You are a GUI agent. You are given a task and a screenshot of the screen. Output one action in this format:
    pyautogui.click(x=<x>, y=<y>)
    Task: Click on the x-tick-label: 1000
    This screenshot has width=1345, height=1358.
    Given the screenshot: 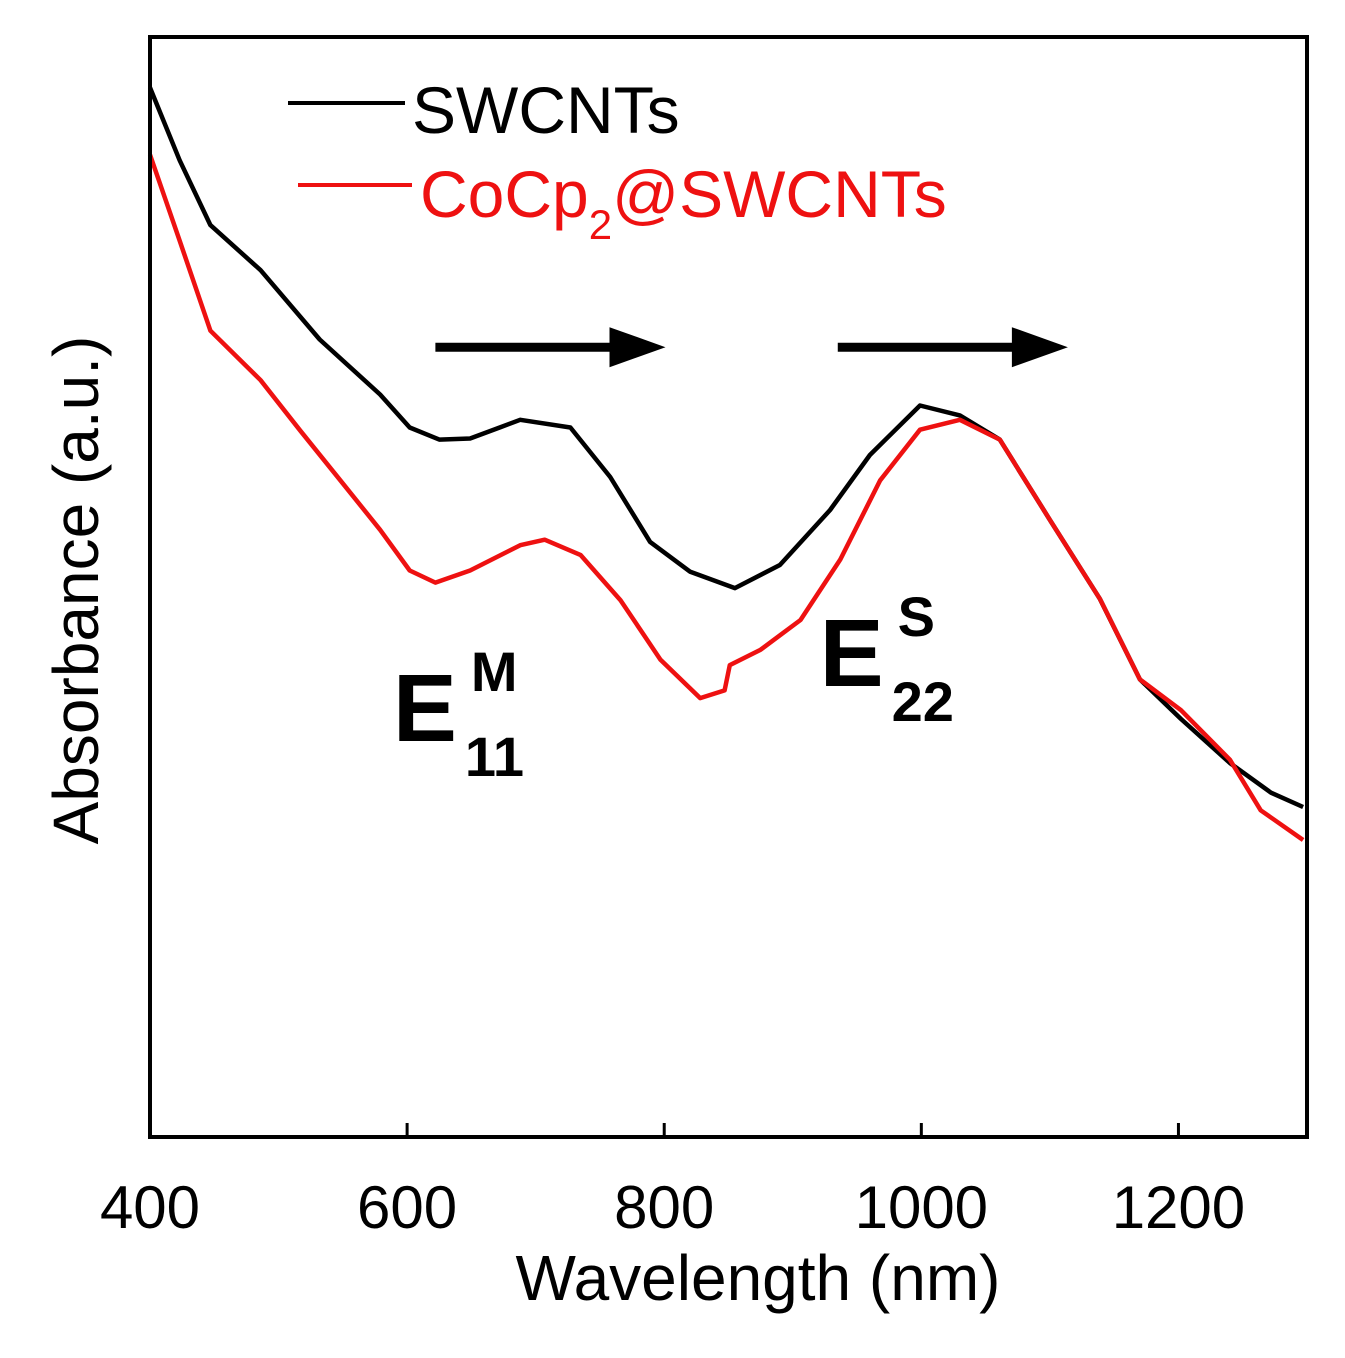 What is the action you would take?
    pyautogui.click(x=921, y=1207)
    